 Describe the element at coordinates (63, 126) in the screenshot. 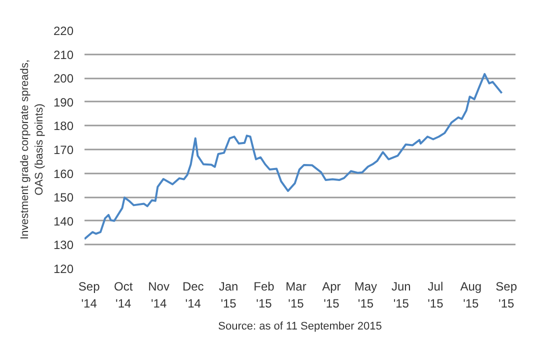

I see `y-tick-label: 180` at that location.